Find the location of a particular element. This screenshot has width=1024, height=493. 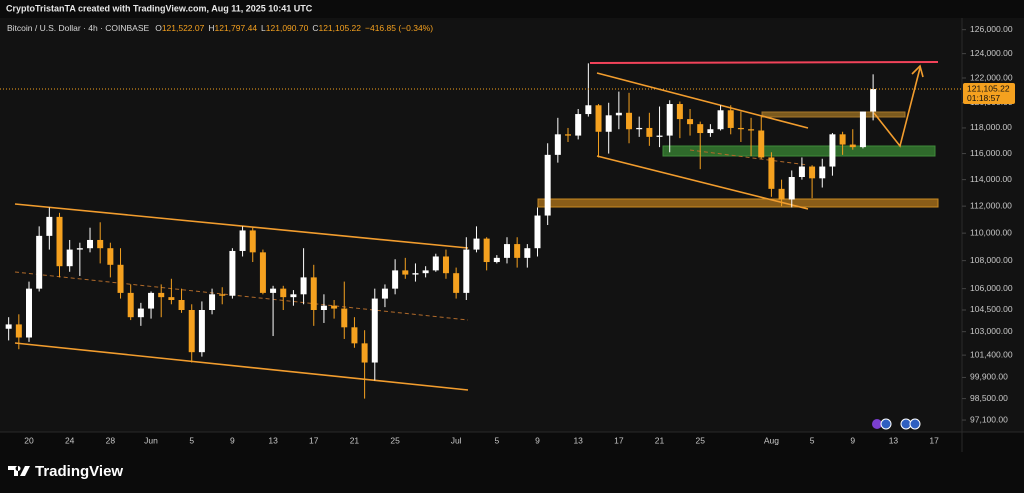

last-price-label: 121,105.22 is located at coordinates (988, 88).